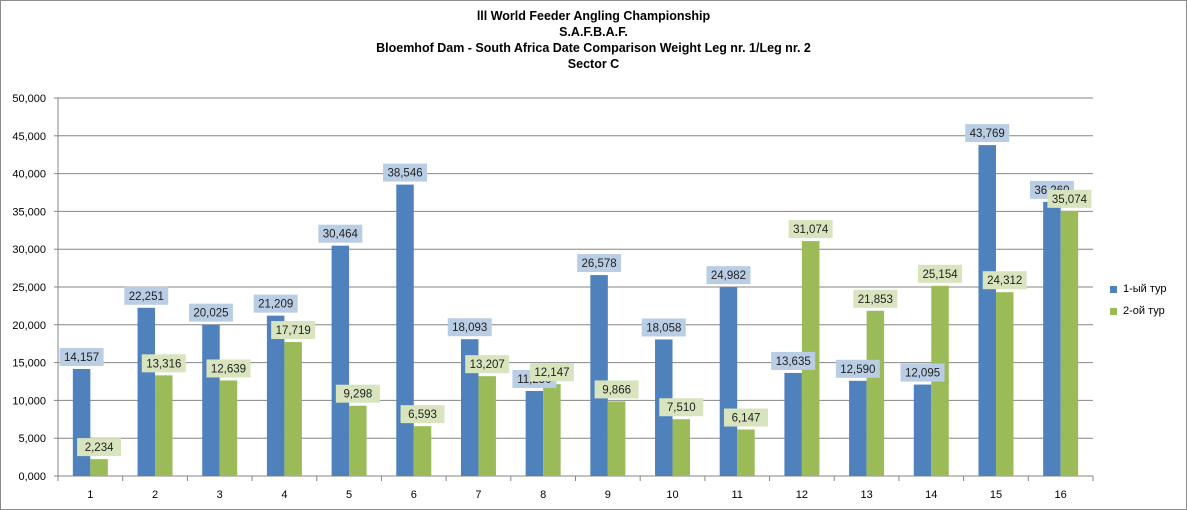 Image resolution: width=1187 pixels, height=510 pixels. What do you see at coordinates (1070, 200) in the screenshot?
I see `data-label: 35,074` at bounding box center [1070, 200].